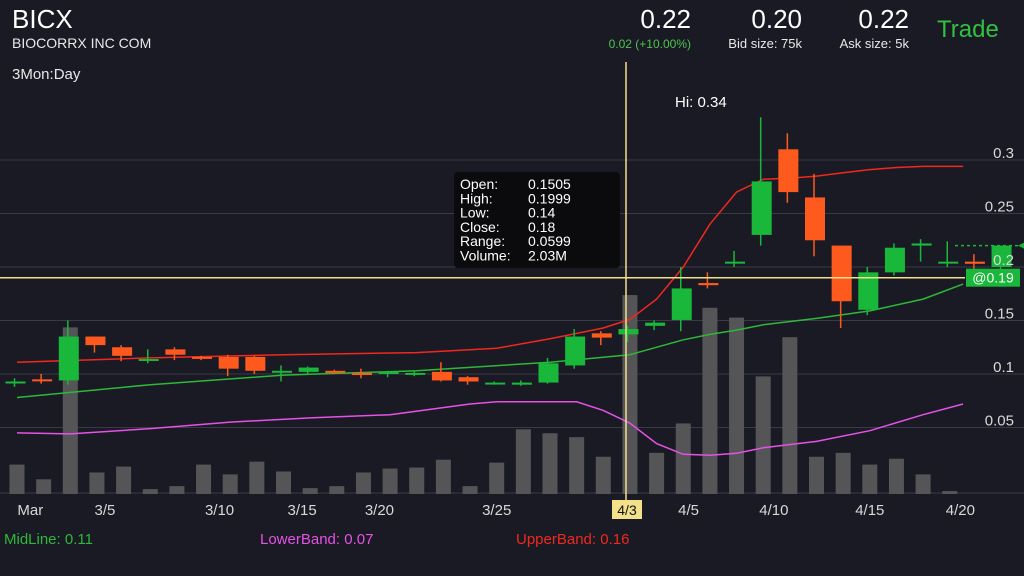 The width and height of the screenshot is (1024, 576). I want to click on tooltip-label: Low:, so click(475, 213).